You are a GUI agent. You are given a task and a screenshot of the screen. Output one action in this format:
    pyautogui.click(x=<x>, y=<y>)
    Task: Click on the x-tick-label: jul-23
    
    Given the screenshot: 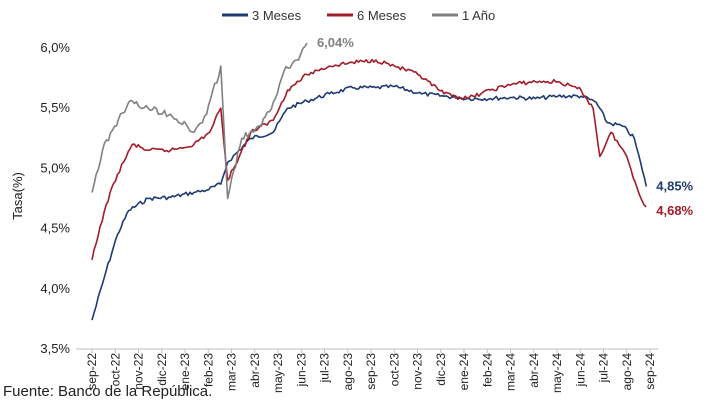 What is the action you would take?
    pyautogui.click(x=325, y=368)
    